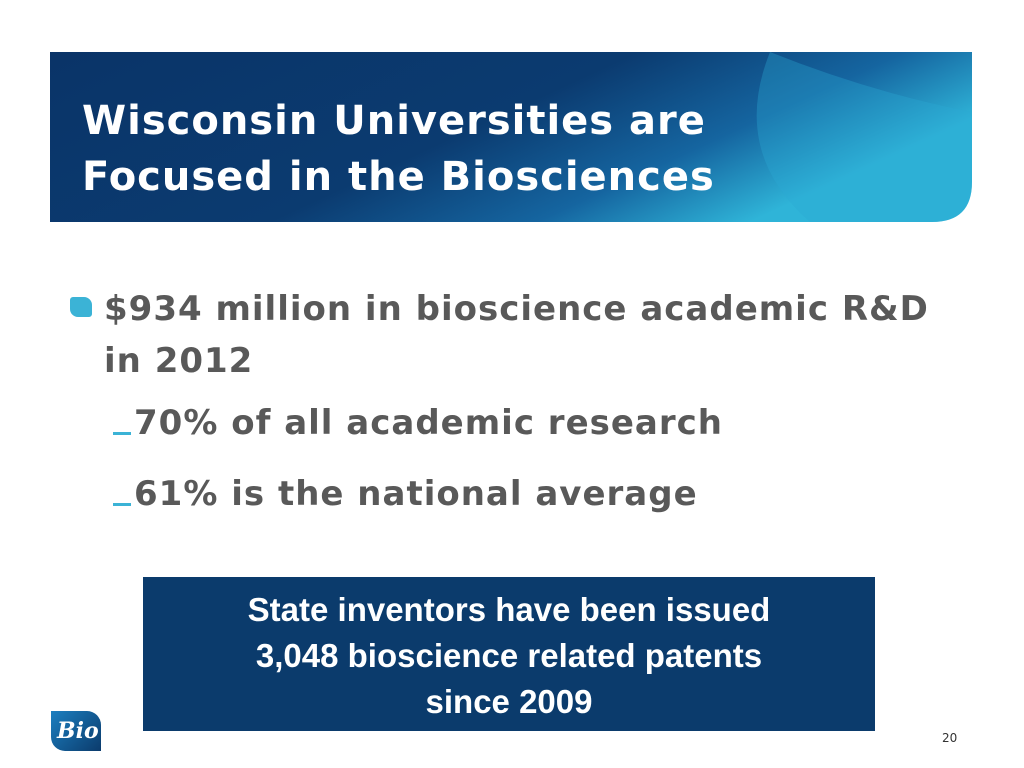 This screenshot has width=1024, height=768. I want to click on page-number: 20, so click(950, 738).